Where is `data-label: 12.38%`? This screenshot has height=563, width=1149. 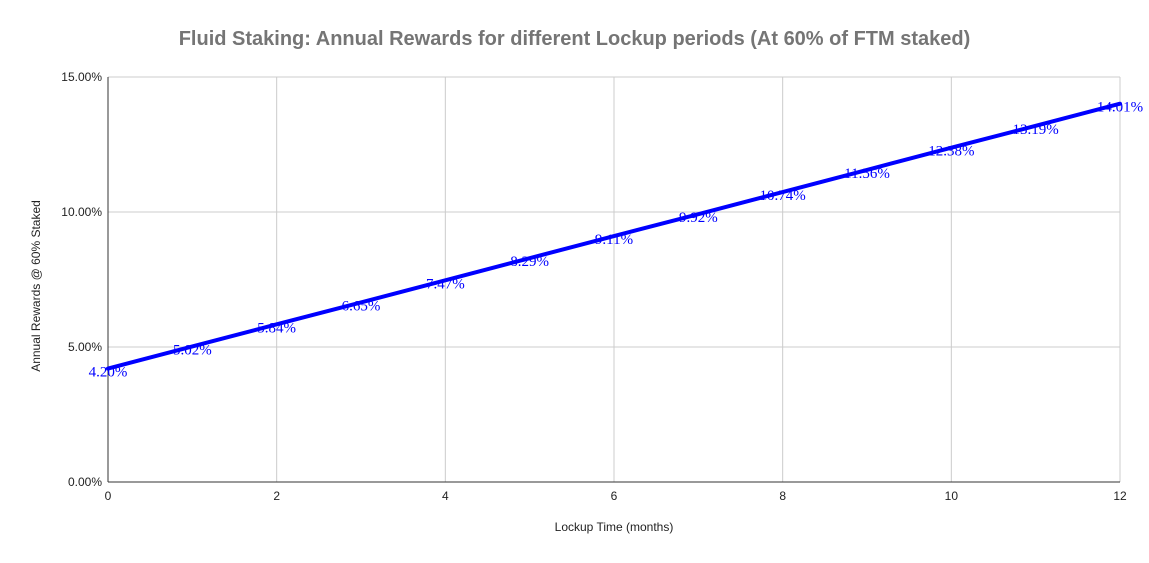 data-label: 12.38% is located at coordinates (951, 152).